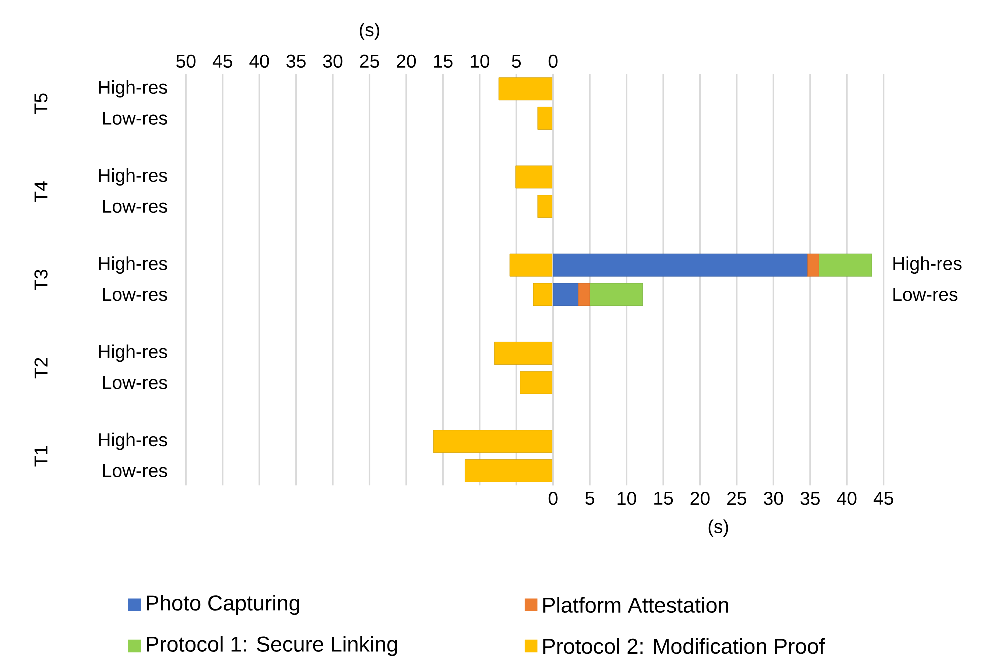 This screenshot has width=993, height=665. I want to click on text: T2, so click(41, 368).